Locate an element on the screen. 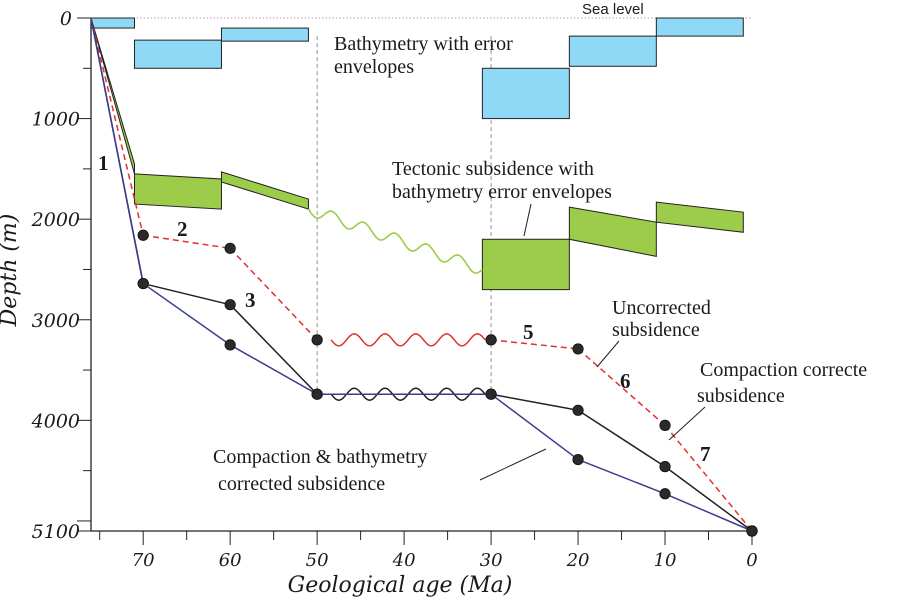 The image size is (900, 600). tectonic-leader-line is located at coordinates (527, 220).